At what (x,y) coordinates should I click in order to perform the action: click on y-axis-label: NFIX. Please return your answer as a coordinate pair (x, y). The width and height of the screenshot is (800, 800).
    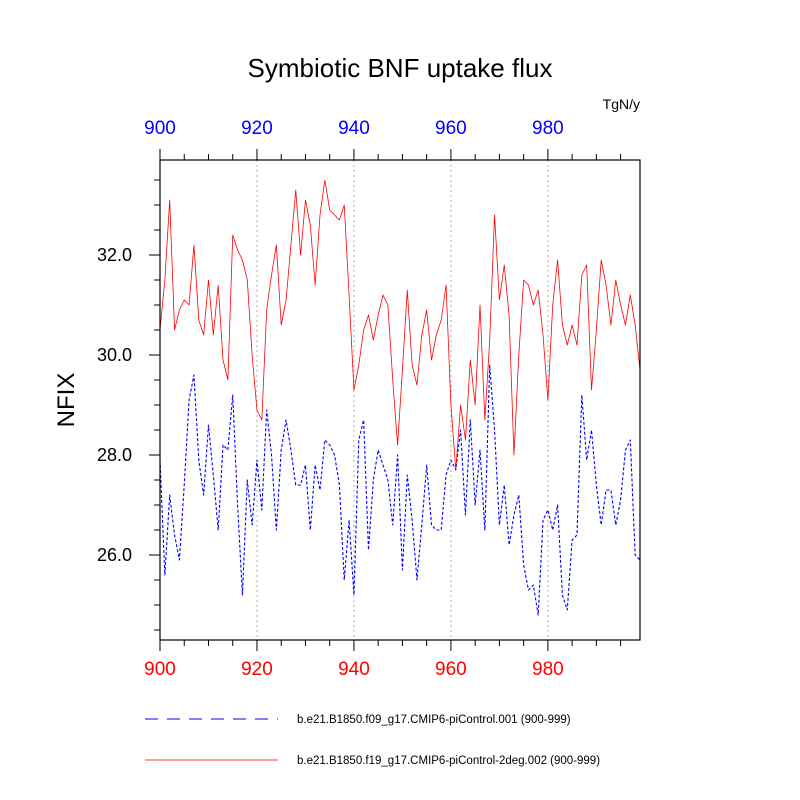
    Looking at the image, I should click on (66, 400).